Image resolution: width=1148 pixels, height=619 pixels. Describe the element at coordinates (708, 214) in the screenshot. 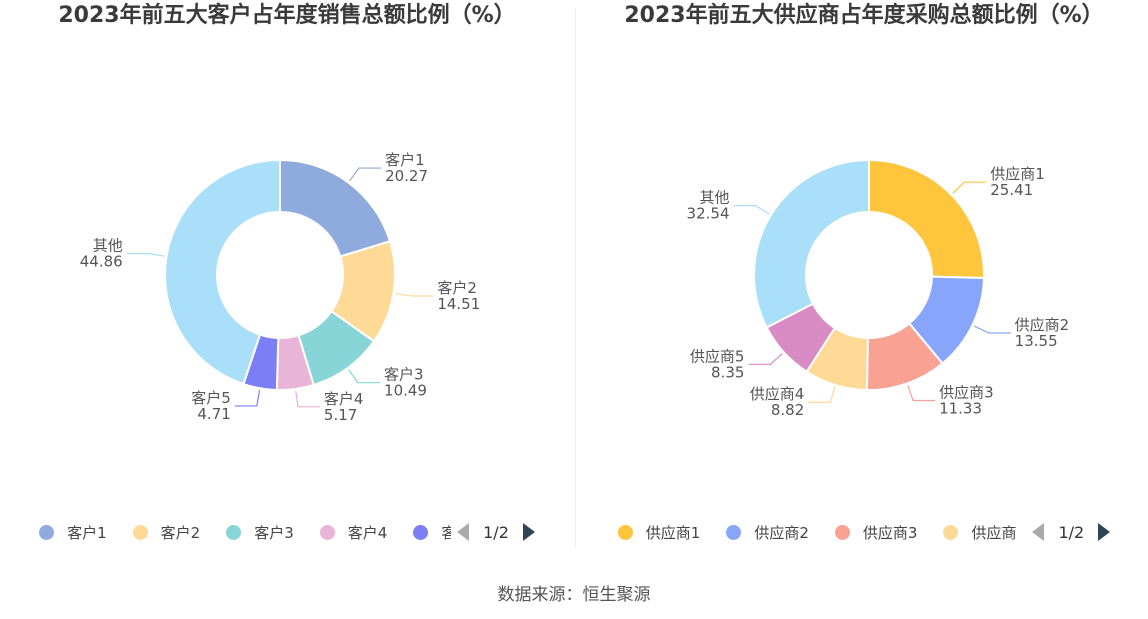

I see `slice-value-label-1-5: 32.54` at that location.